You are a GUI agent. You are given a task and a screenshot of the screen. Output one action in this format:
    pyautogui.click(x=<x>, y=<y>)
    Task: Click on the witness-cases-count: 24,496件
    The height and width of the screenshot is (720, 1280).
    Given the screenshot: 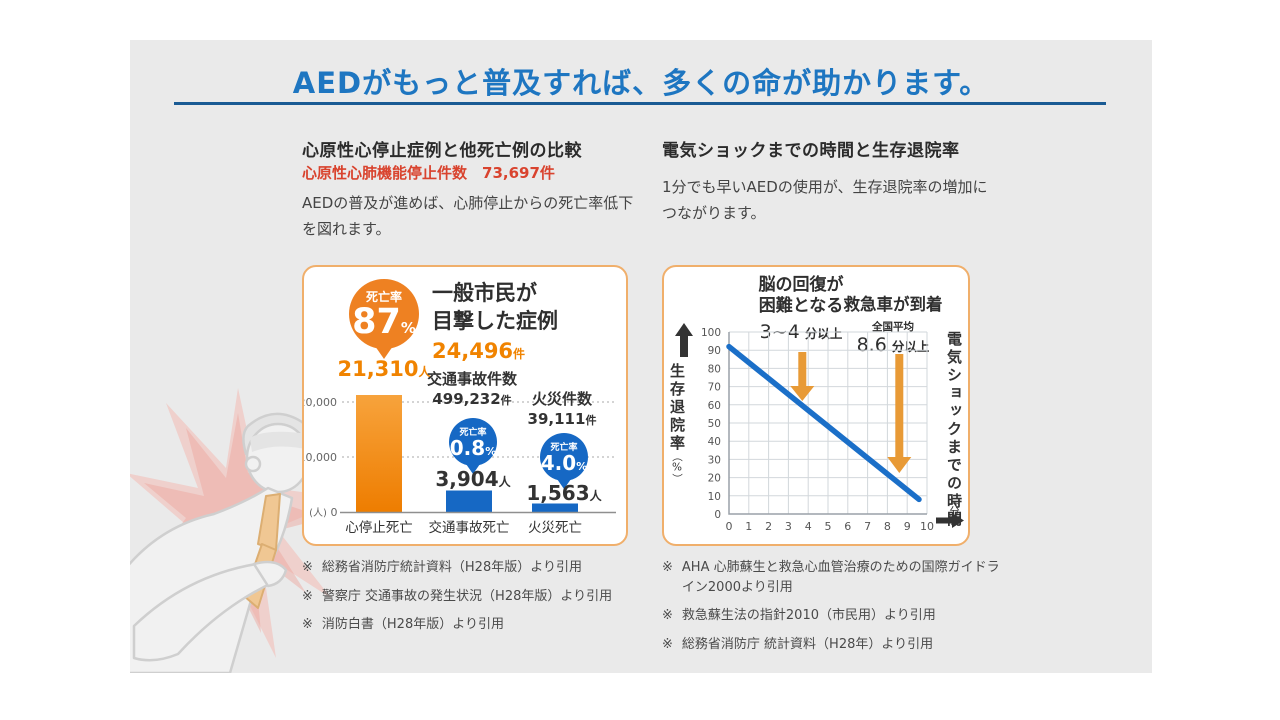 What is the action you would take?
    pyautogui.click(x=479, y=351)
    